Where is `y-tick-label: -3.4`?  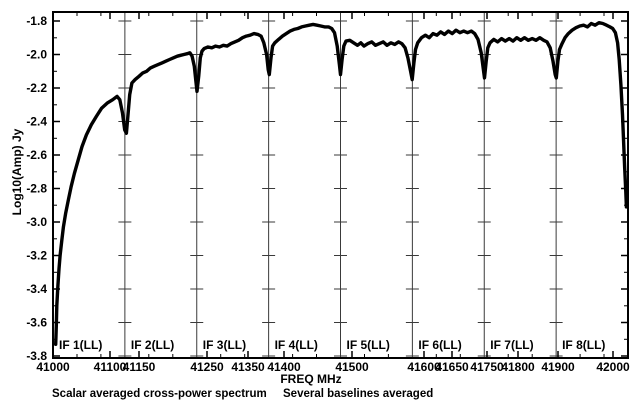 y-tick-label: -3.4 is located at coordinates (36, 289).